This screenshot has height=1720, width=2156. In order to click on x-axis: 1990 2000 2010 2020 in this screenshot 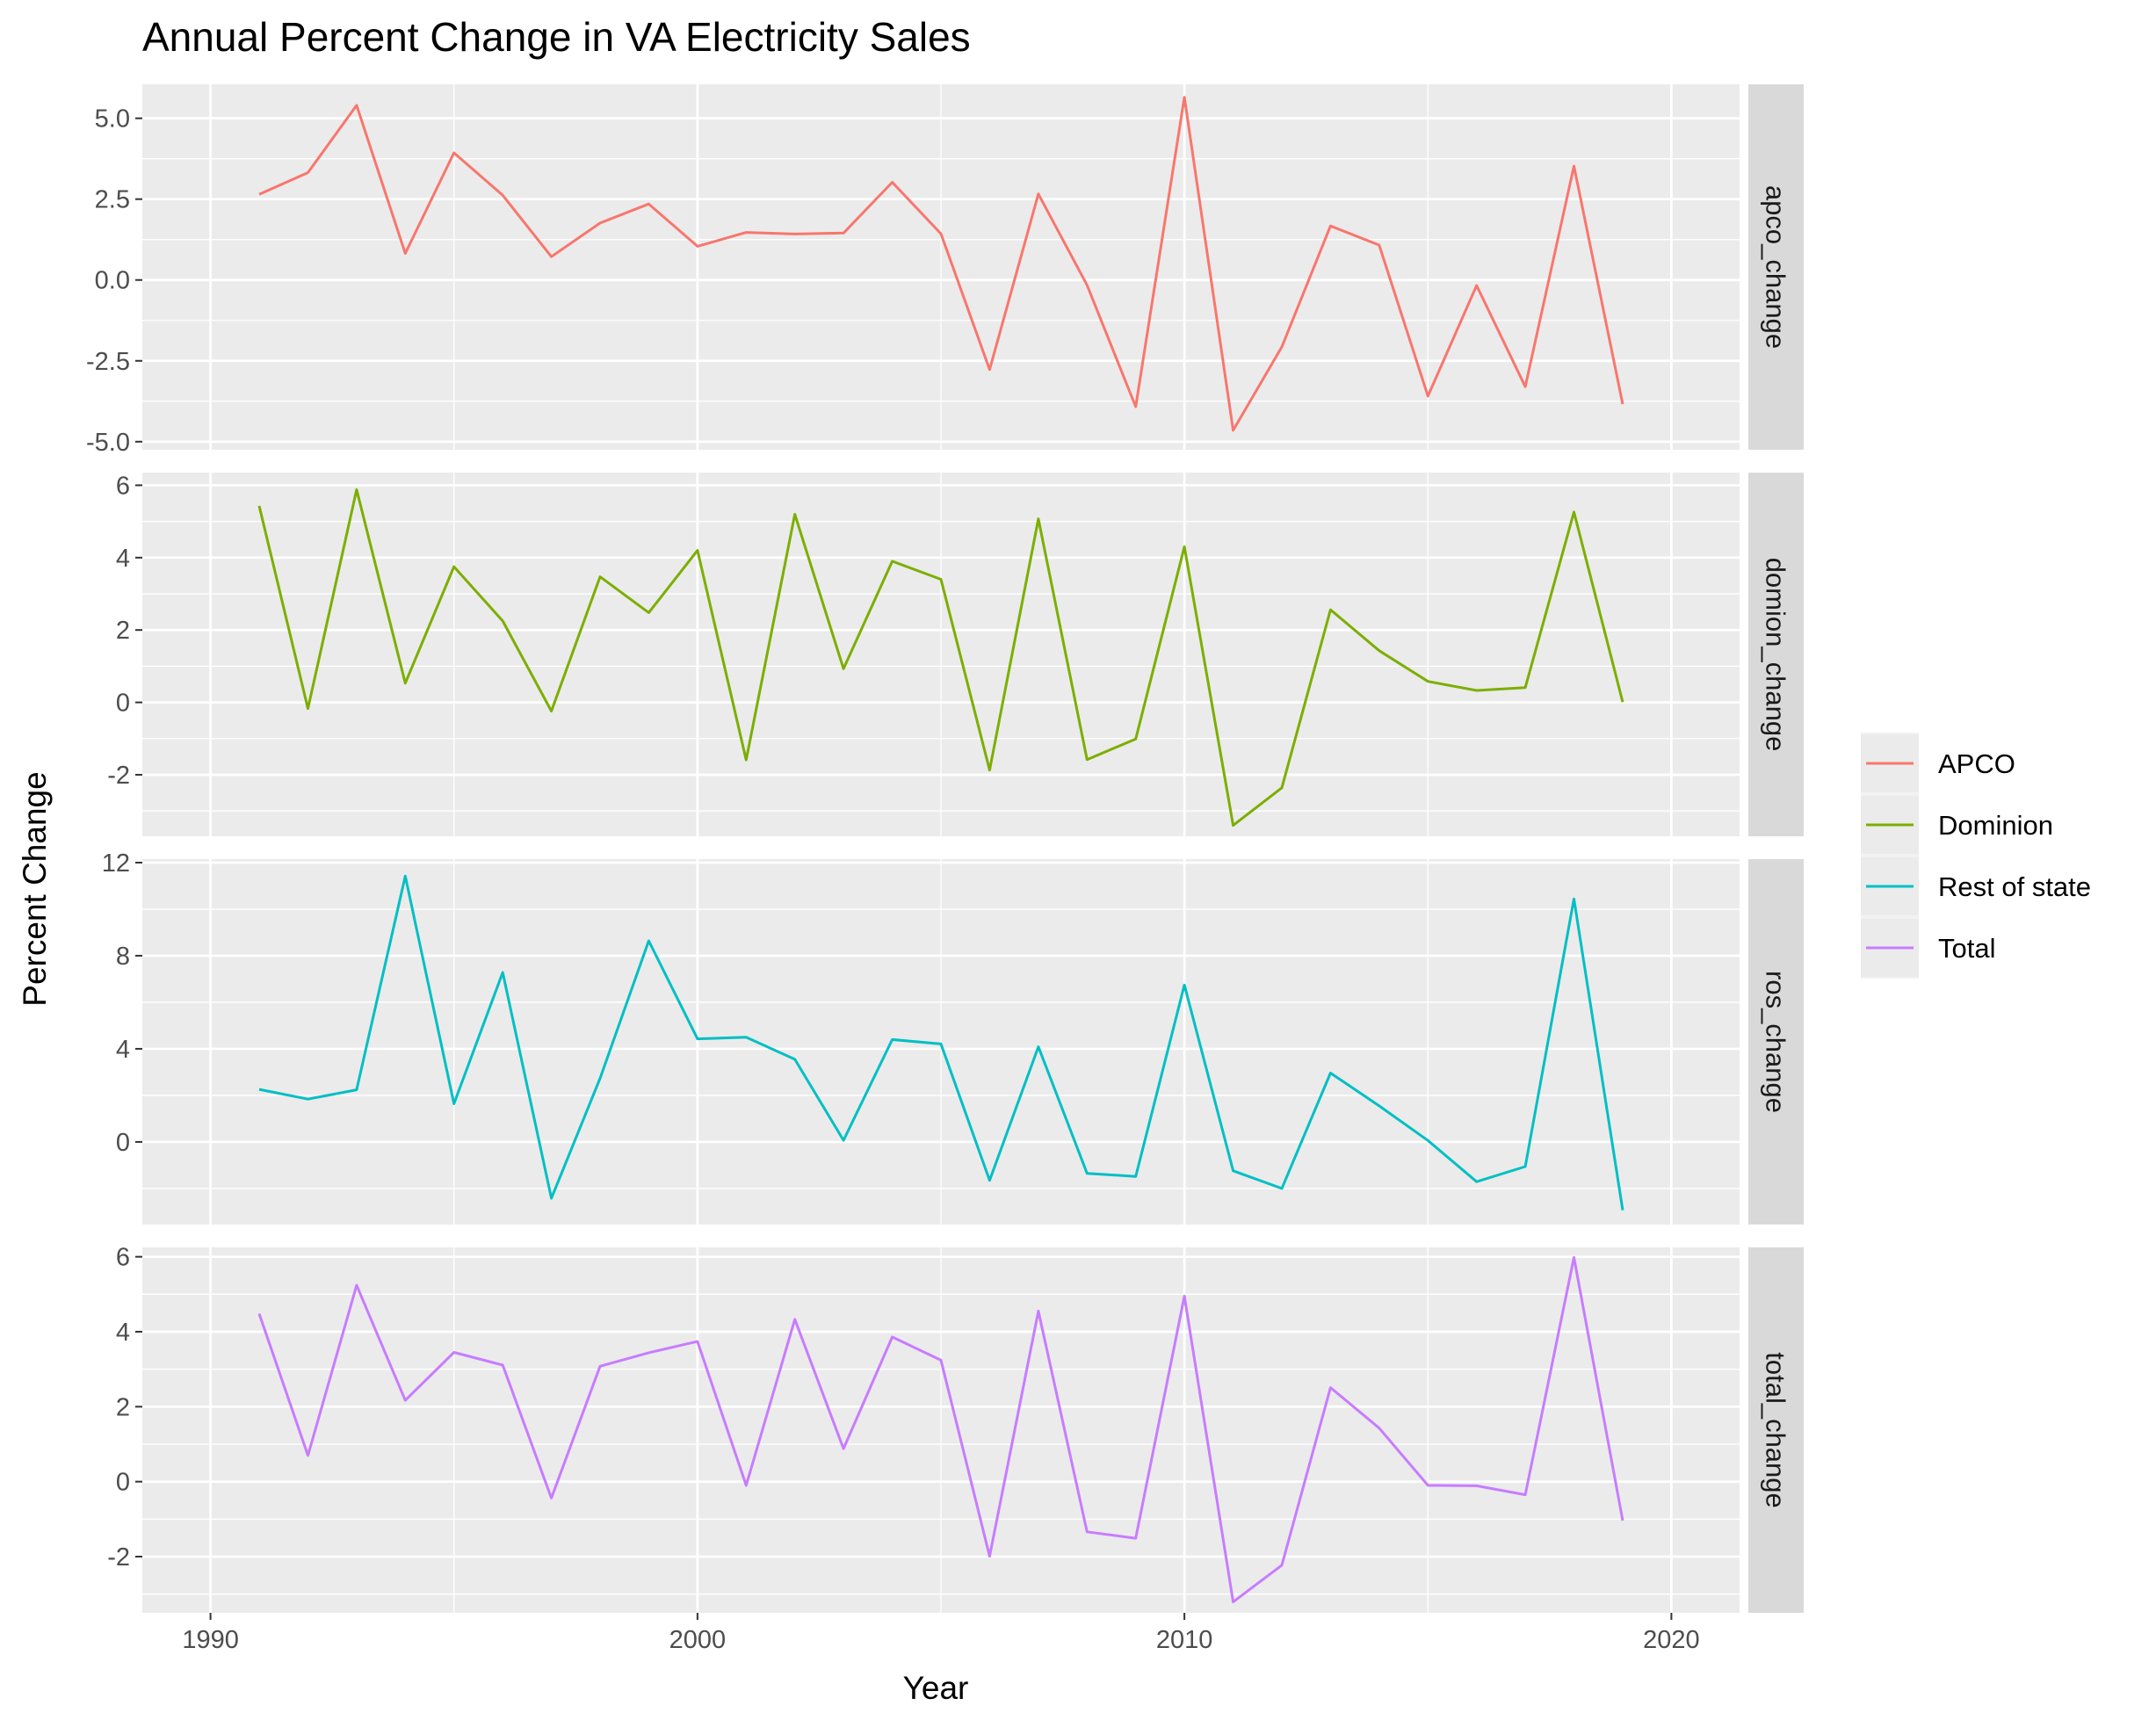, I will do `click(941, 1633)`.